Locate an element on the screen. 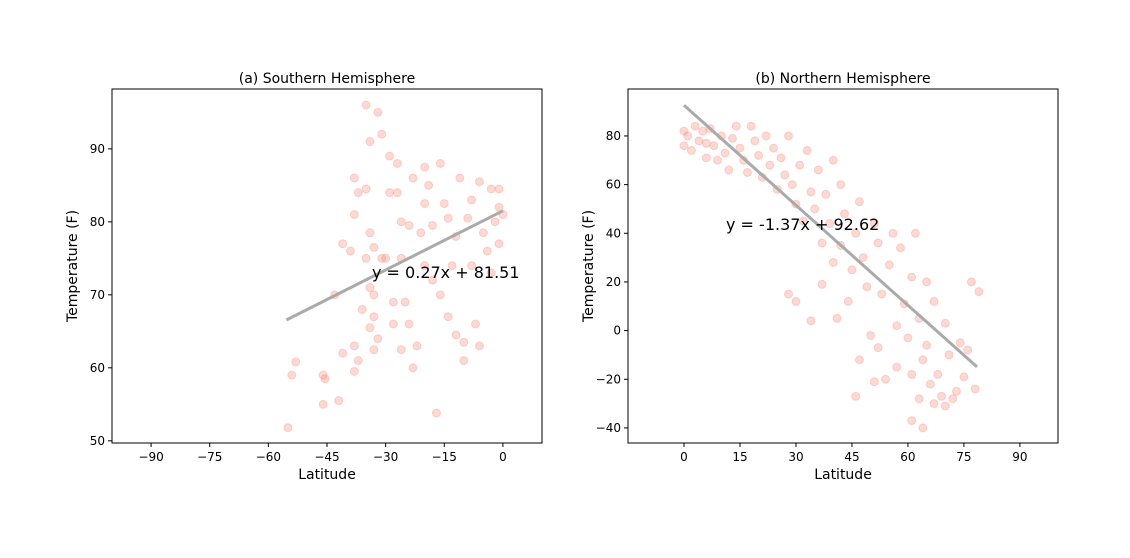 The width and height of the screenshot is (1130, 558). x-tick-label: 60 is located at coordinates (907, 457).